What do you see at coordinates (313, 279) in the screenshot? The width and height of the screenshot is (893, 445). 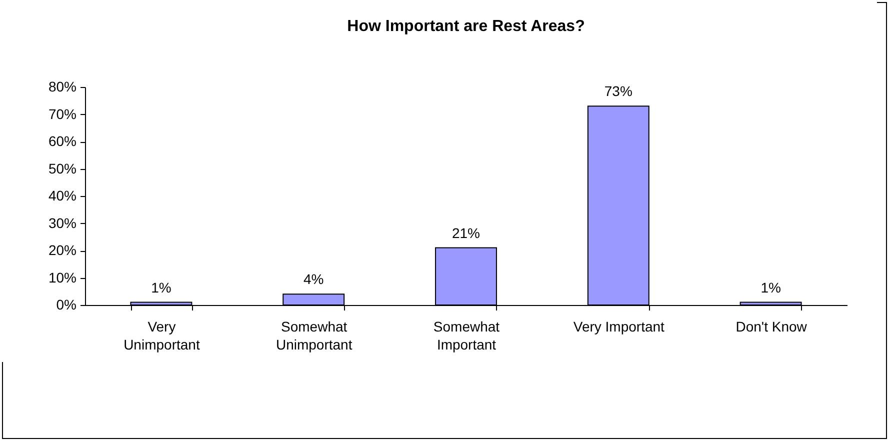 I see `data-label: 4%` at bounding box center [313, 279].